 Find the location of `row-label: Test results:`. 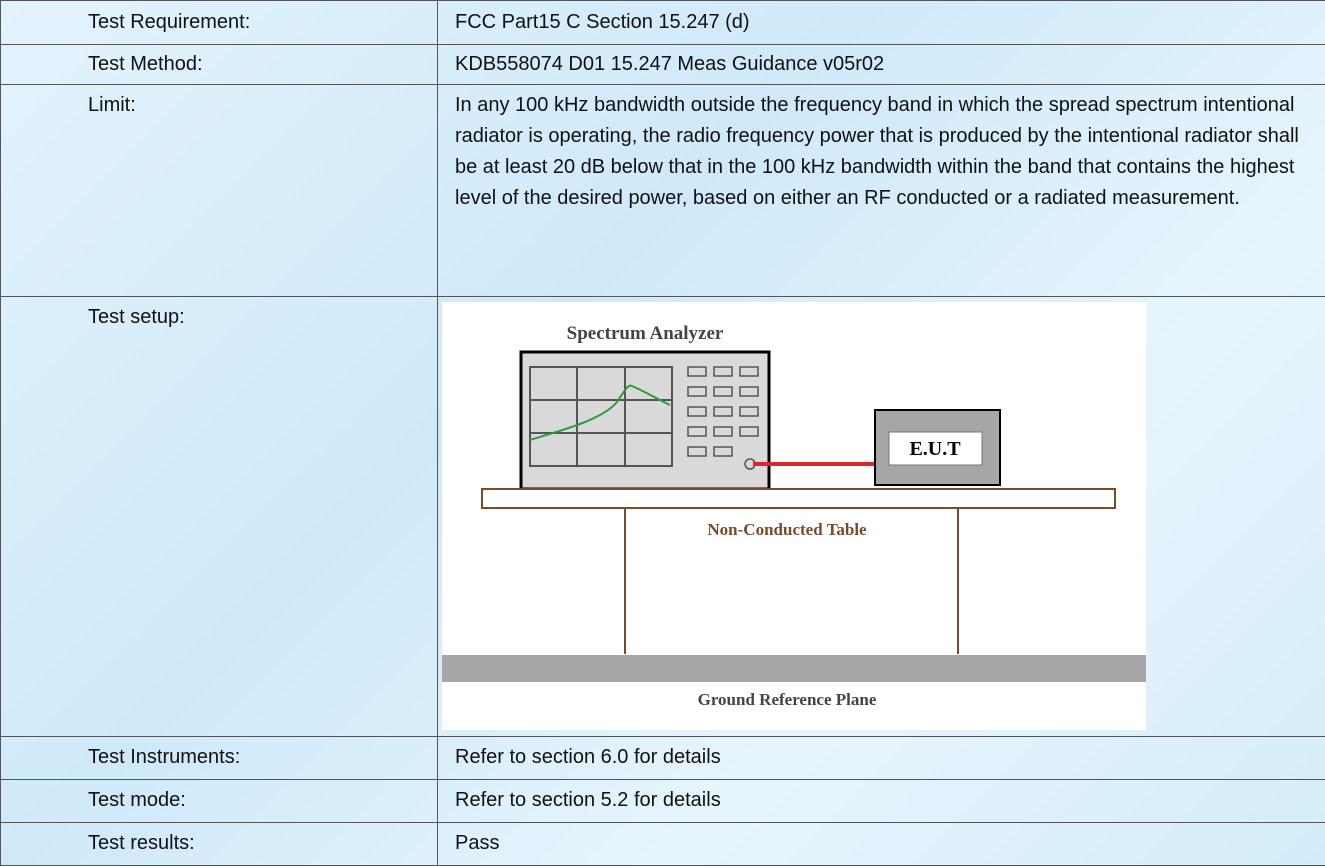

row-label: Test results: is located at coordinates (141, 843).